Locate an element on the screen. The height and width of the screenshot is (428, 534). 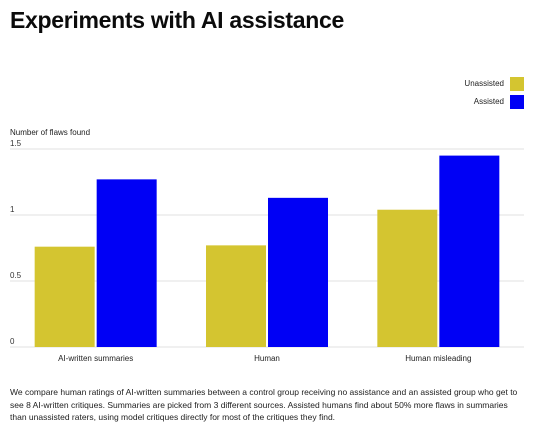
legend: Unassisted Assisted is located at coordinates (494, 94).